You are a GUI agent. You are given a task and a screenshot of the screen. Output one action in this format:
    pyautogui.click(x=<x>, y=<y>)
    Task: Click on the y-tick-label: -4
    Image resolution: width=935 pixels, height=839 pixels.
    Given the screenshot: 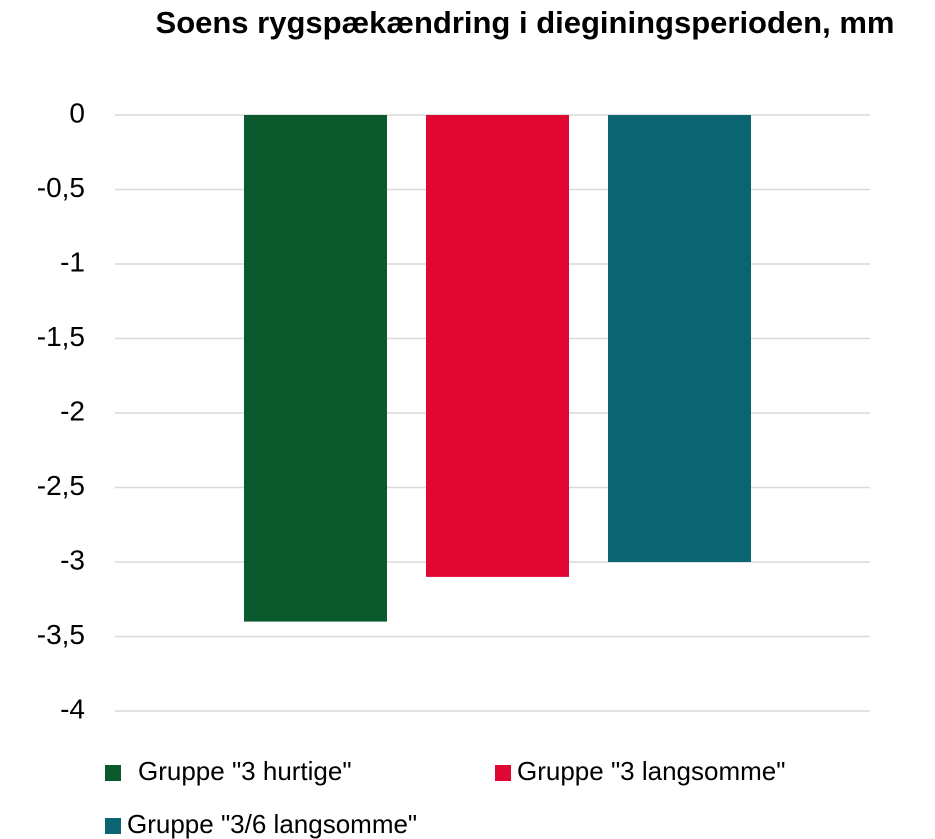 What is the action you would take?
    pyautogui.click(x=72, y=708)
    